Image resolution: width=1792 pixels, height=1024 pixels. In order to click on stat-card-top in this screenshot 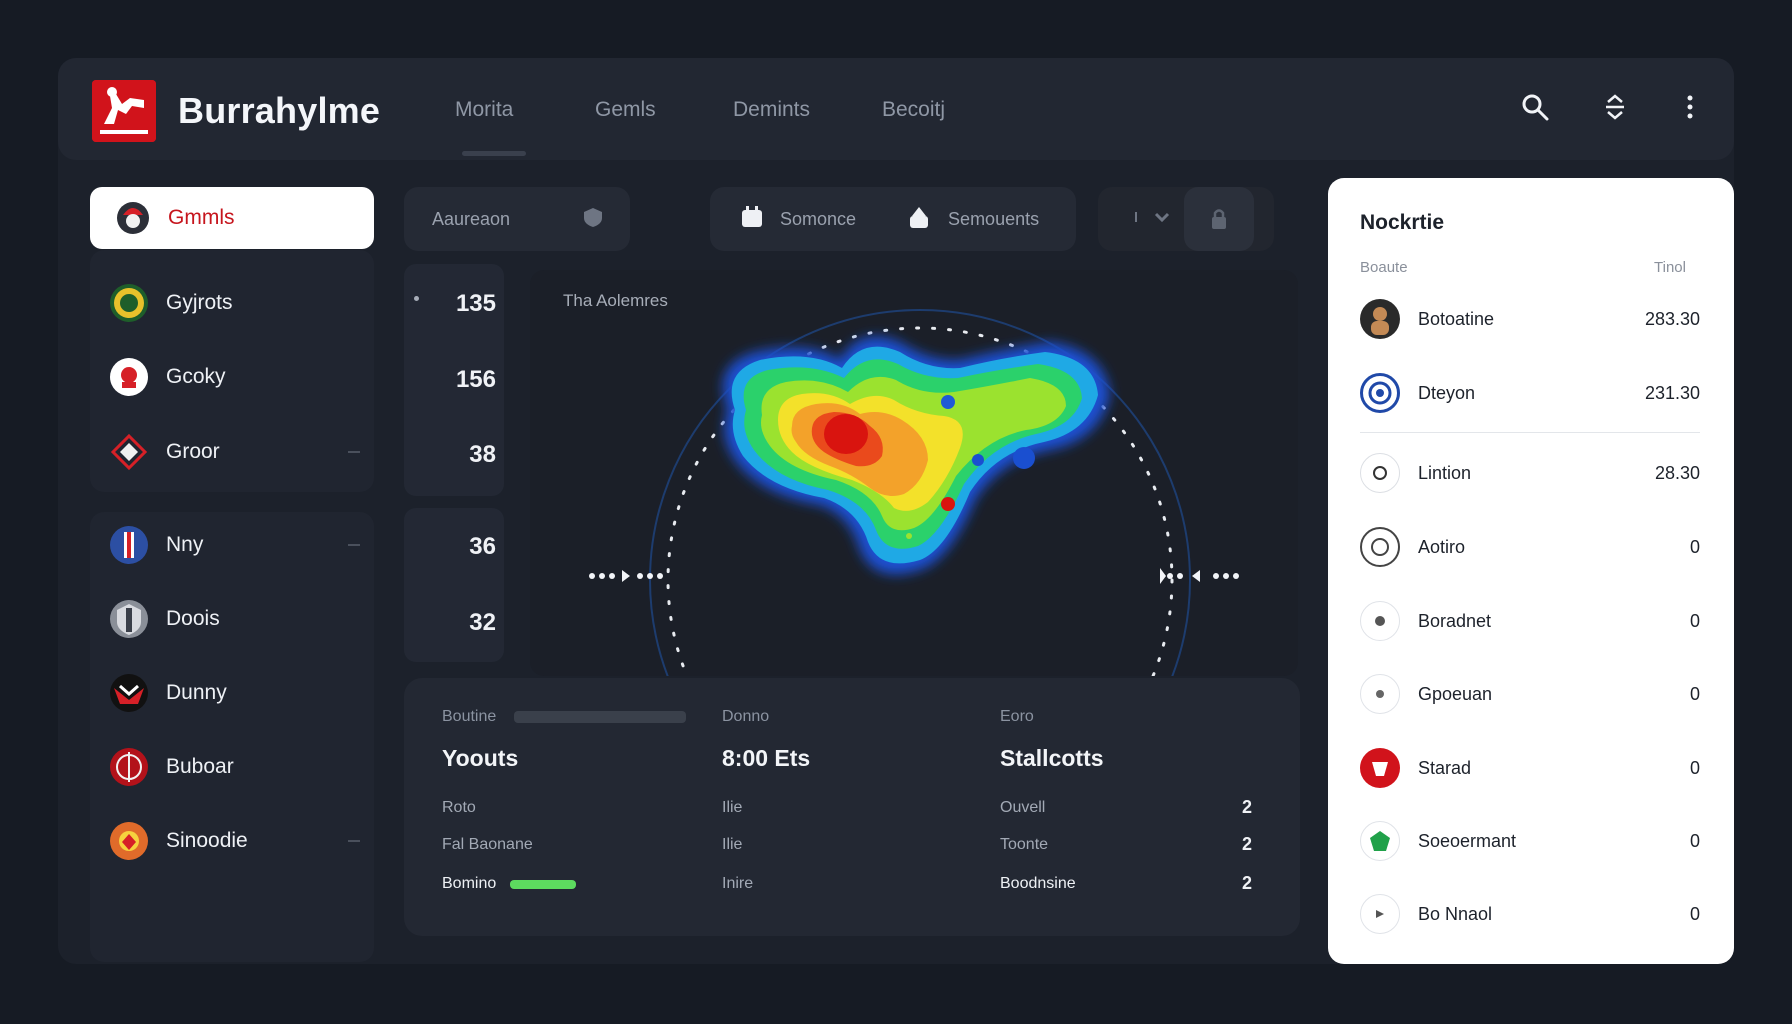, I will do `click(454, 380)`.